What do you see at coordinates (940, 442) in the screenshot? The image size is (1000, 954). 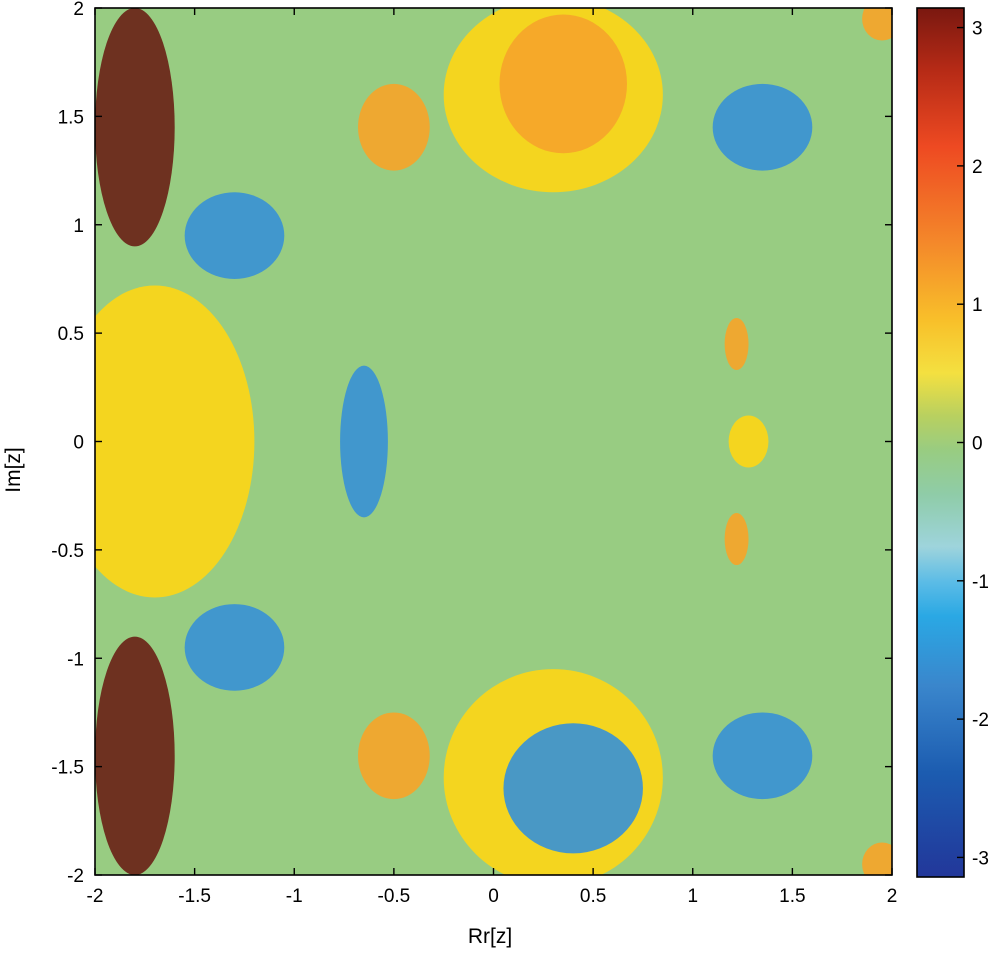 I see `colorbar-gradient` at bounding box center [940, 442].